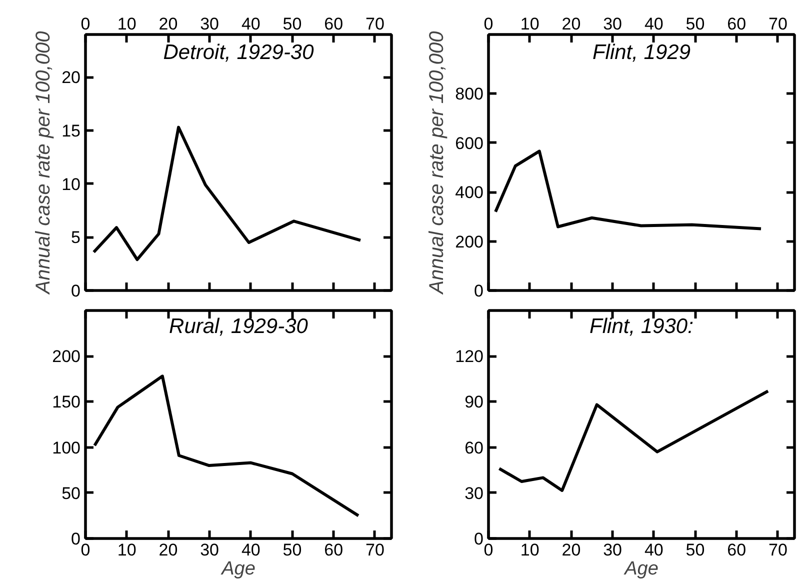  I want to click on y-tick-label: 20, so click(71, 78).